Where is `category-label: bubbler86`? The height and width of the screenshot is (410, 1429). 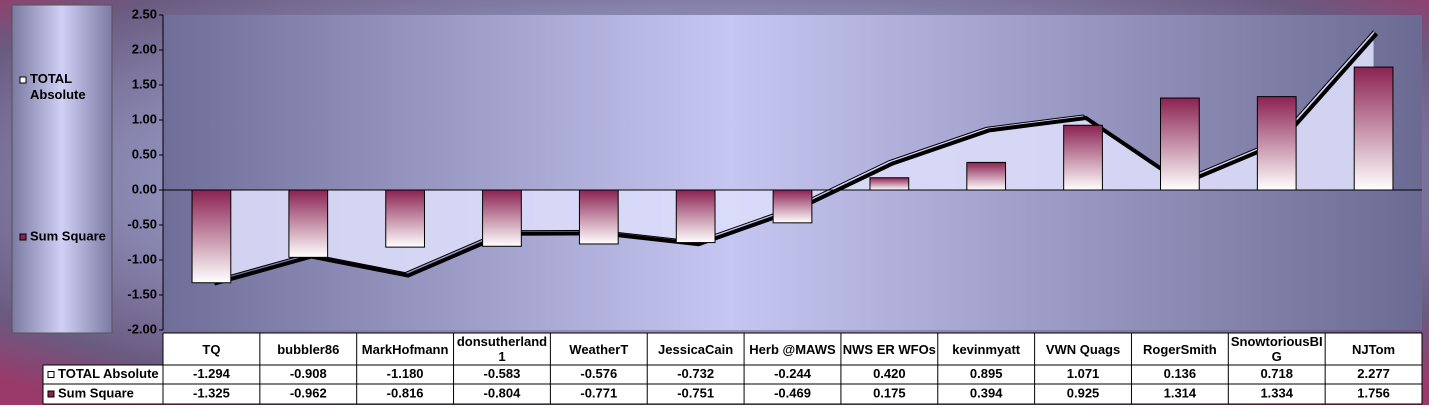
category-label: bubbler86 is located at coordinates (308, 349).